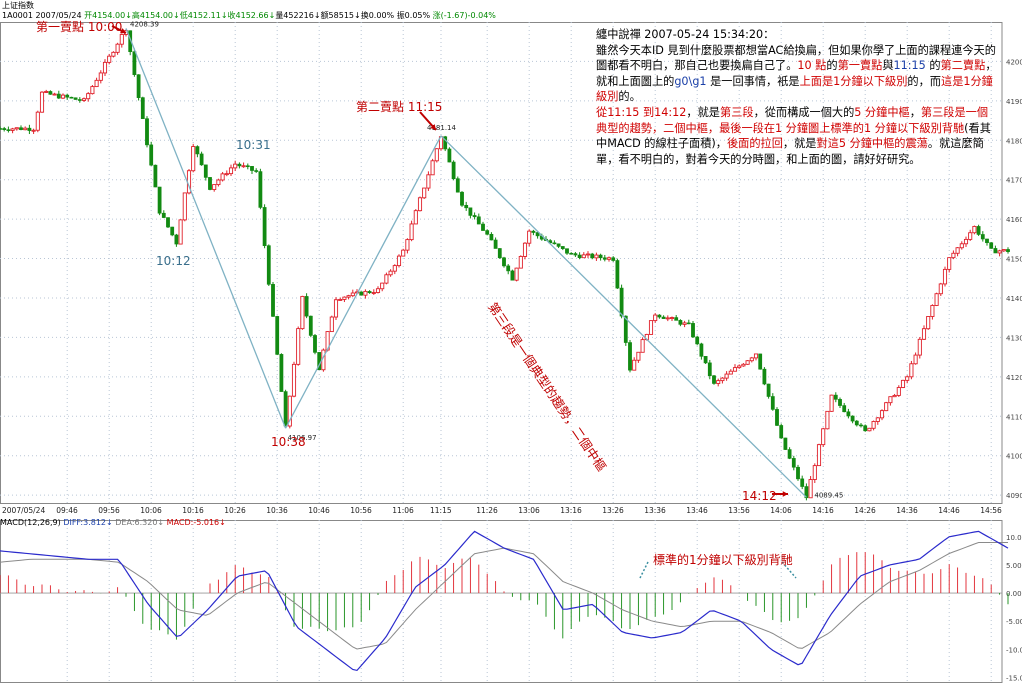 The image size is (1022, 685). What do you see at coordinates (144, 24) in the screenshot?
I see `extreme-price-label: 4208.39` at bounding box center [144, 24].